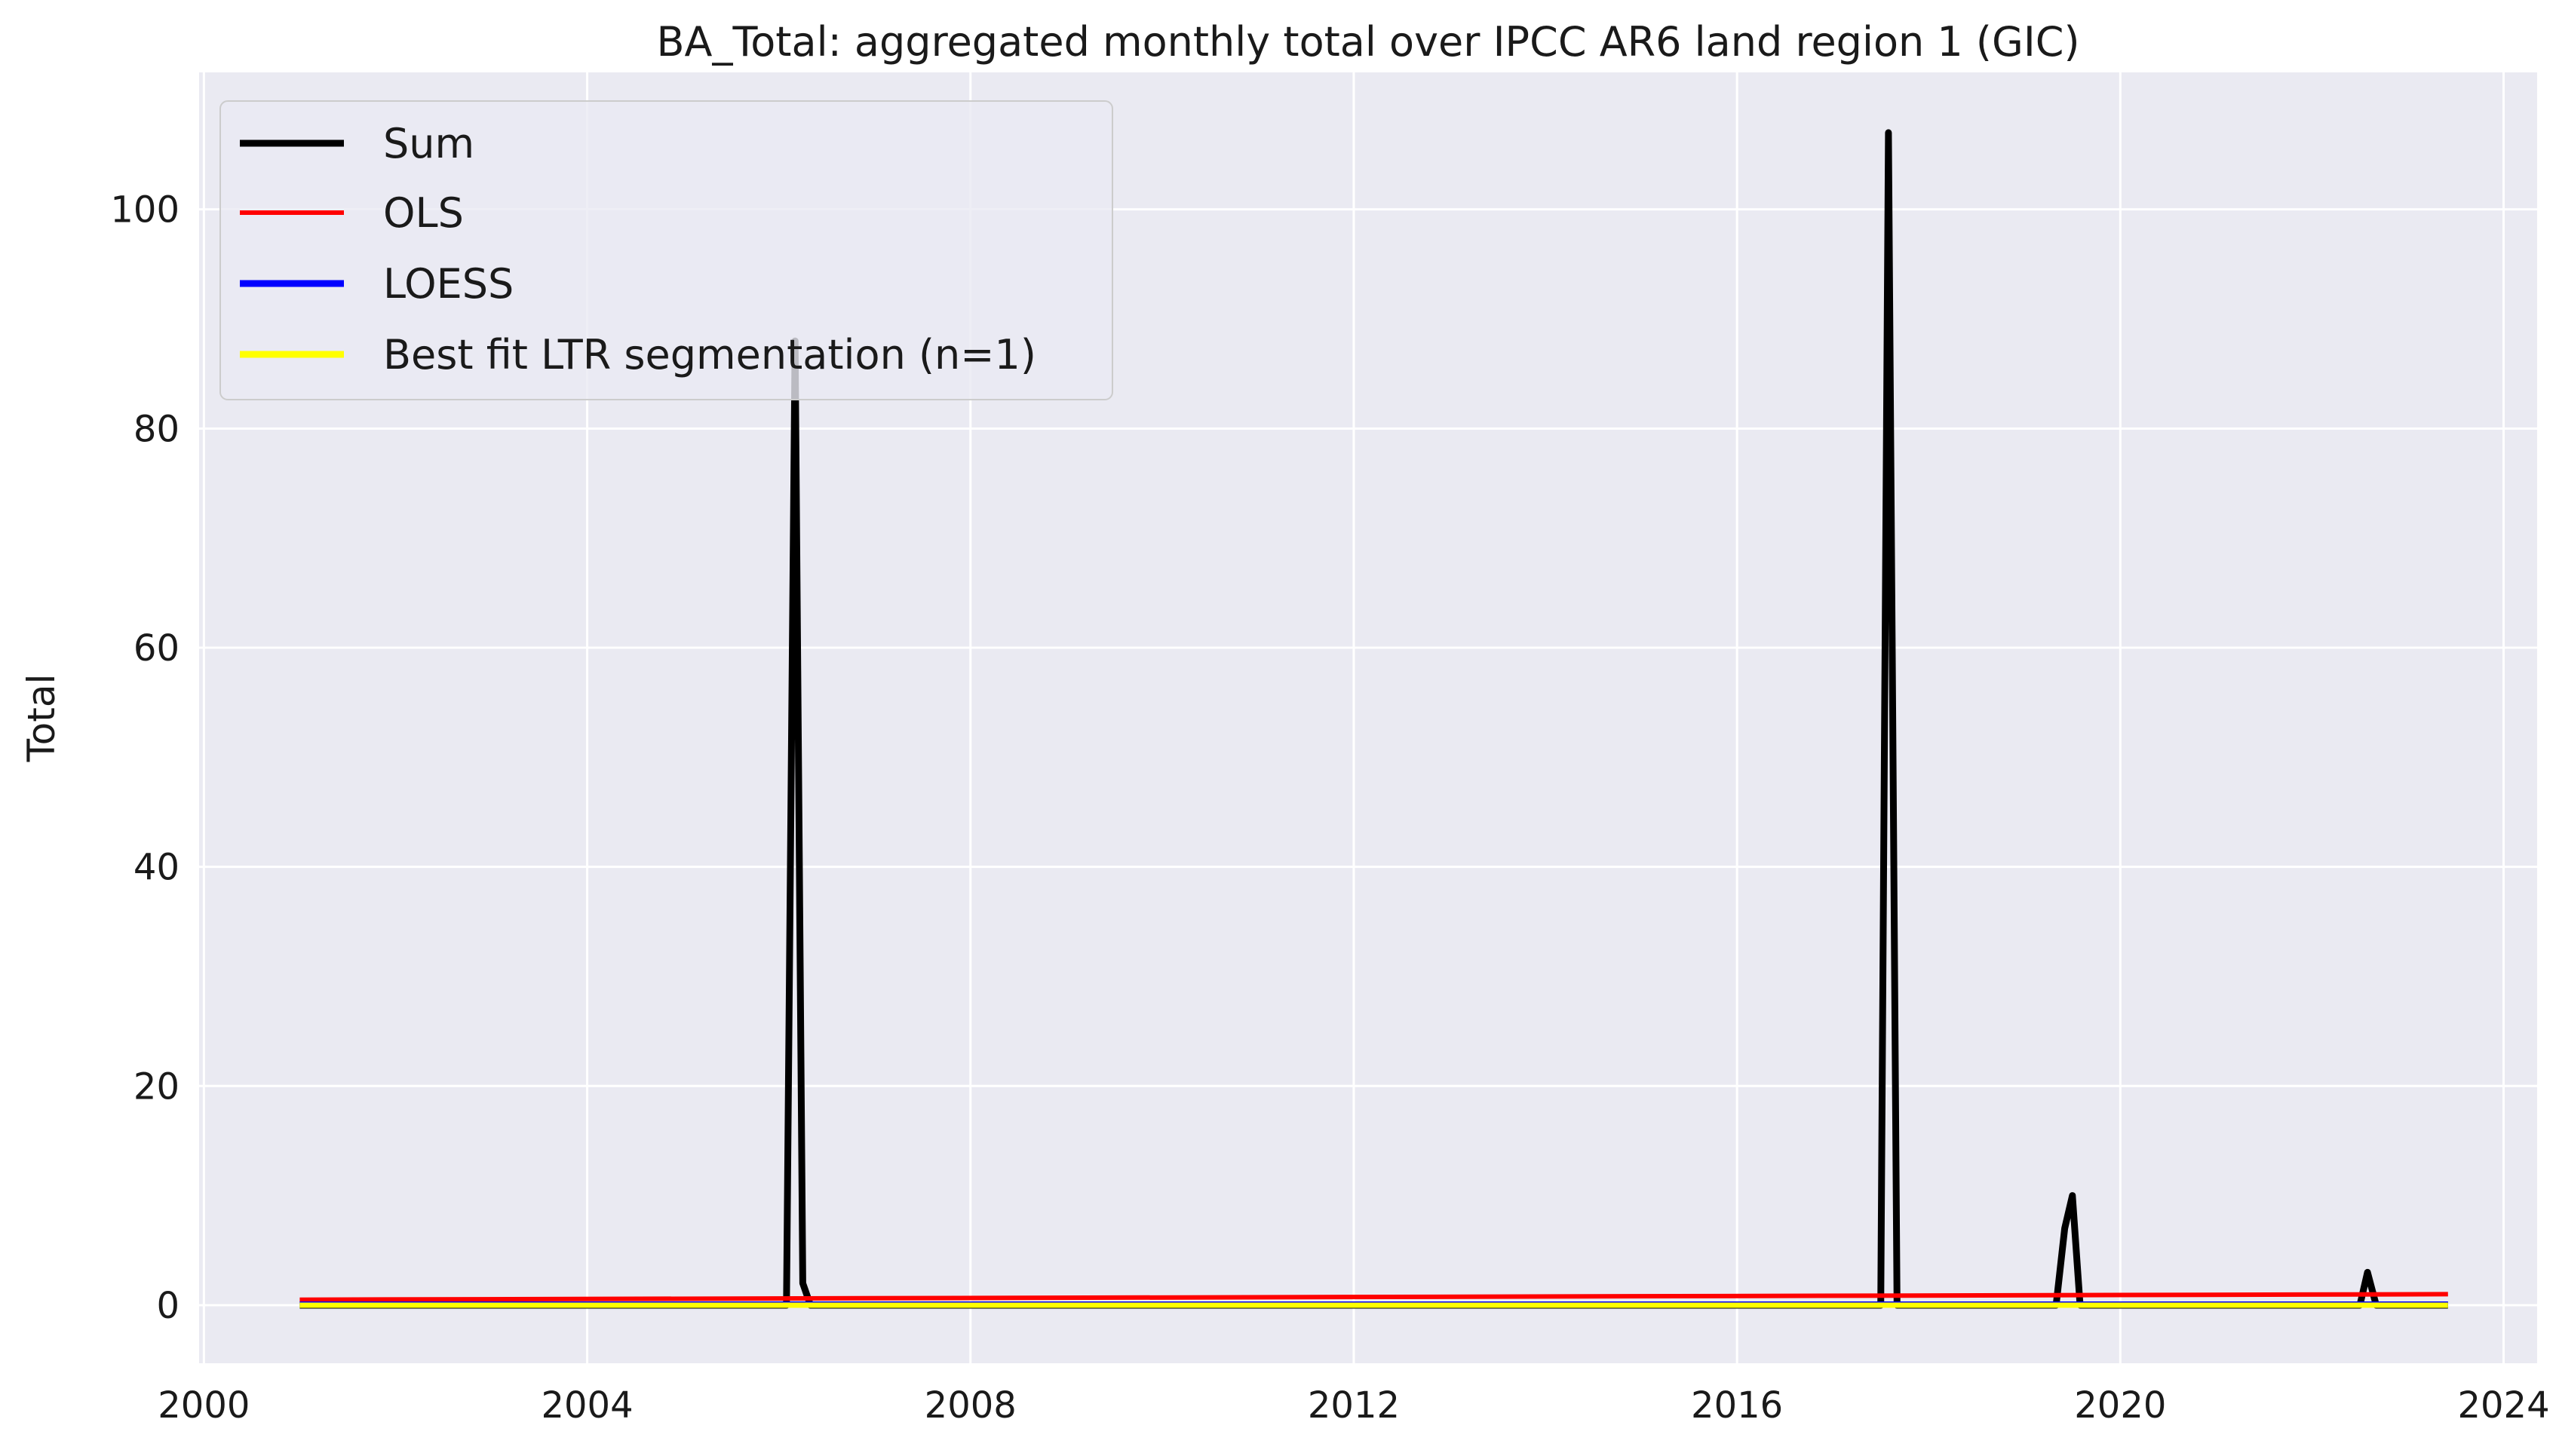 Image resolution: width=2559 pixels, height=1456 pixels. I want to click on y-tick-label: 0, so click(167, 1306).